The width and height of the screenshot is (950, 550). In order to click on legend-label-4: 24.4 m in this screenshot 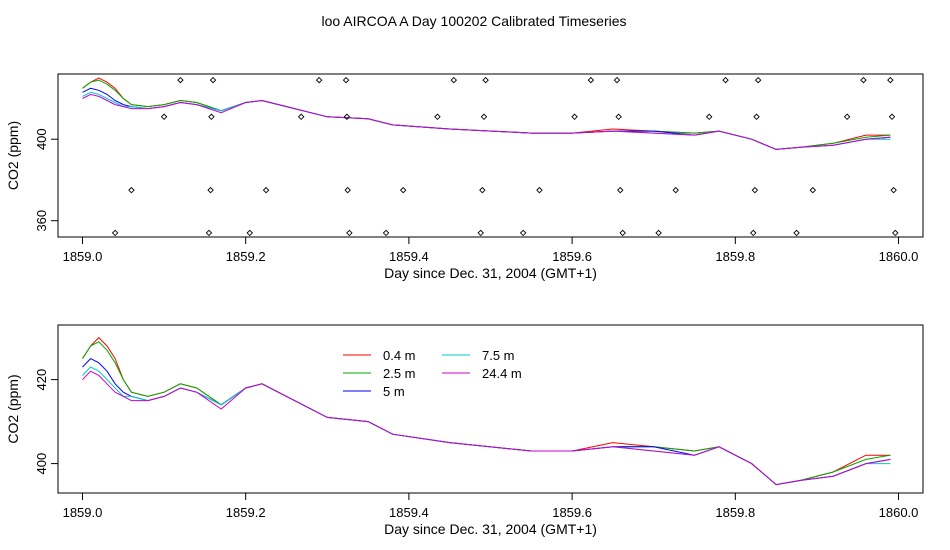, I will do `click(502, 373)`.